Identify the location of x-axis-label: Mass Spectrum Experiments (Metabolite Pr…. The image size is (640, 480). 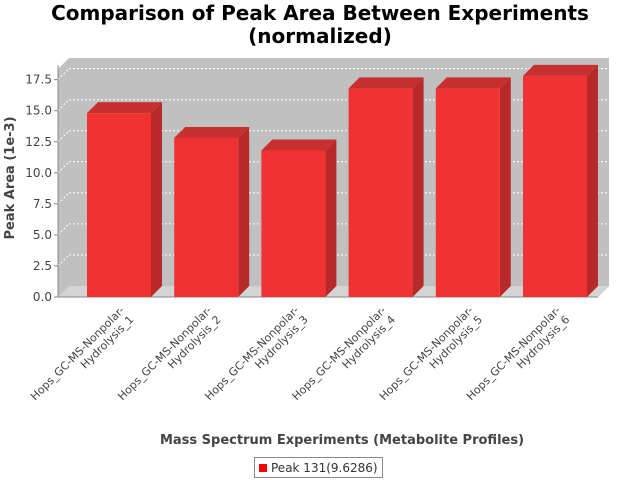
(342, 440).